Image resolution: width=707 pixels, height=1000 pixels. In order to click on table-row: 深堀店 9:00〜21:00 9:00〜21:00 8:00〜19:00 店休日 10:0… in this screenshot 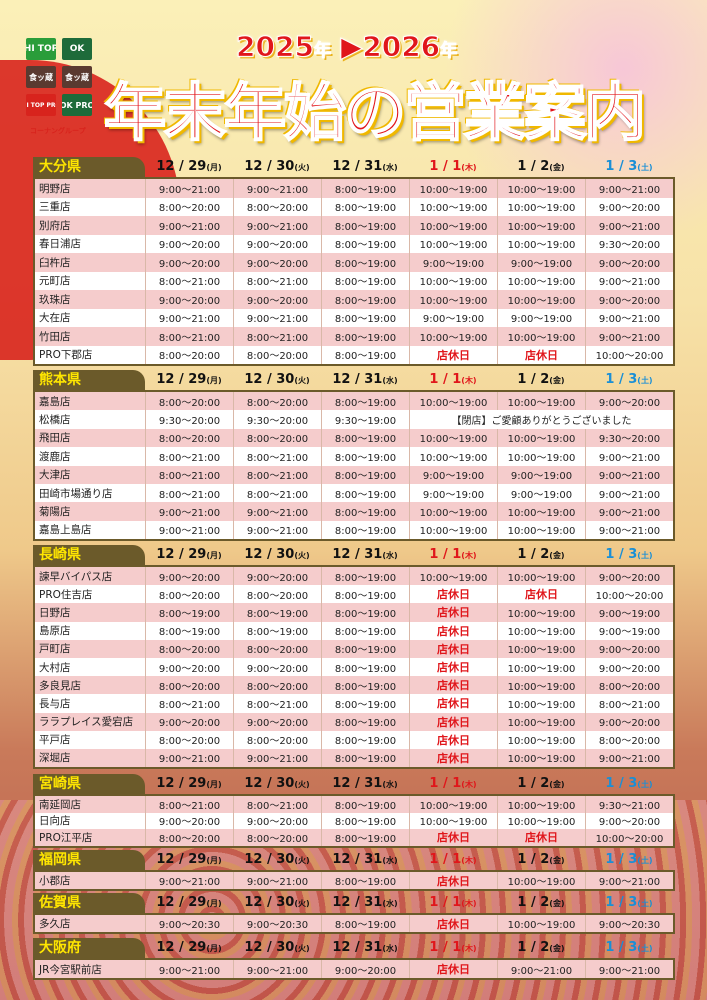, I will do `click(354, 758)`.